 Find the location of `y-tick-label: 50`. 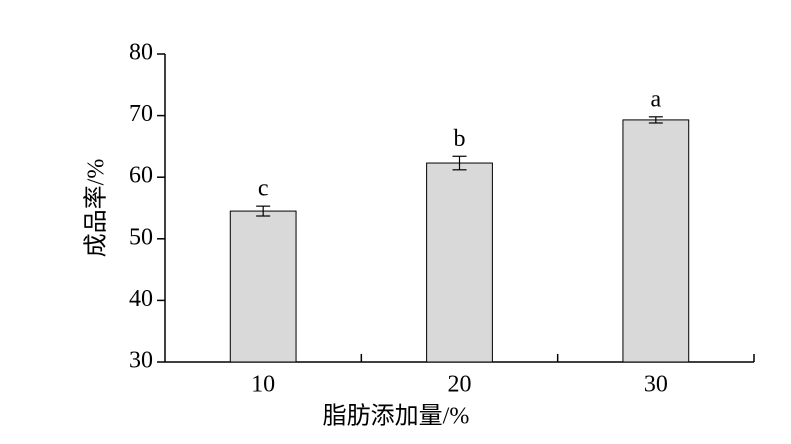

y-tick-label: 50 is located at coordinates (141, 237).